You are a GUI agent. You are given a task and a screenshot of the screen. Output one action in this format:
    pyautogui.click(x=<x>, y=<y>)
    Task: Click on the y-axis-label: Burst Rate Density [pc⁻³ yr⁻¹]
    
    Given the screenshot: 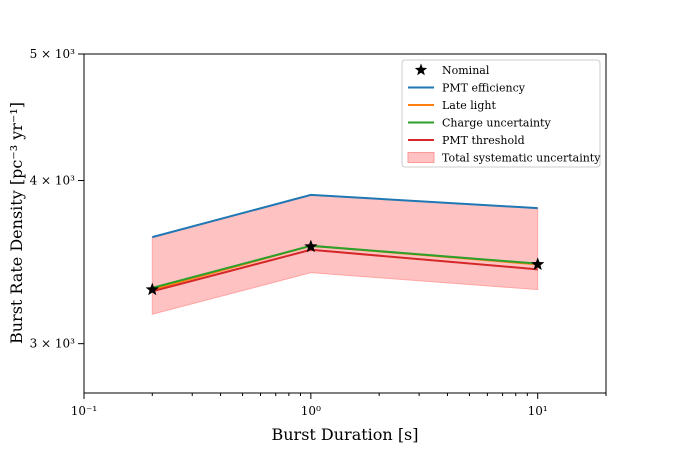 What is the action you would take?
    pyautogui.click(x=16, y=223)
    